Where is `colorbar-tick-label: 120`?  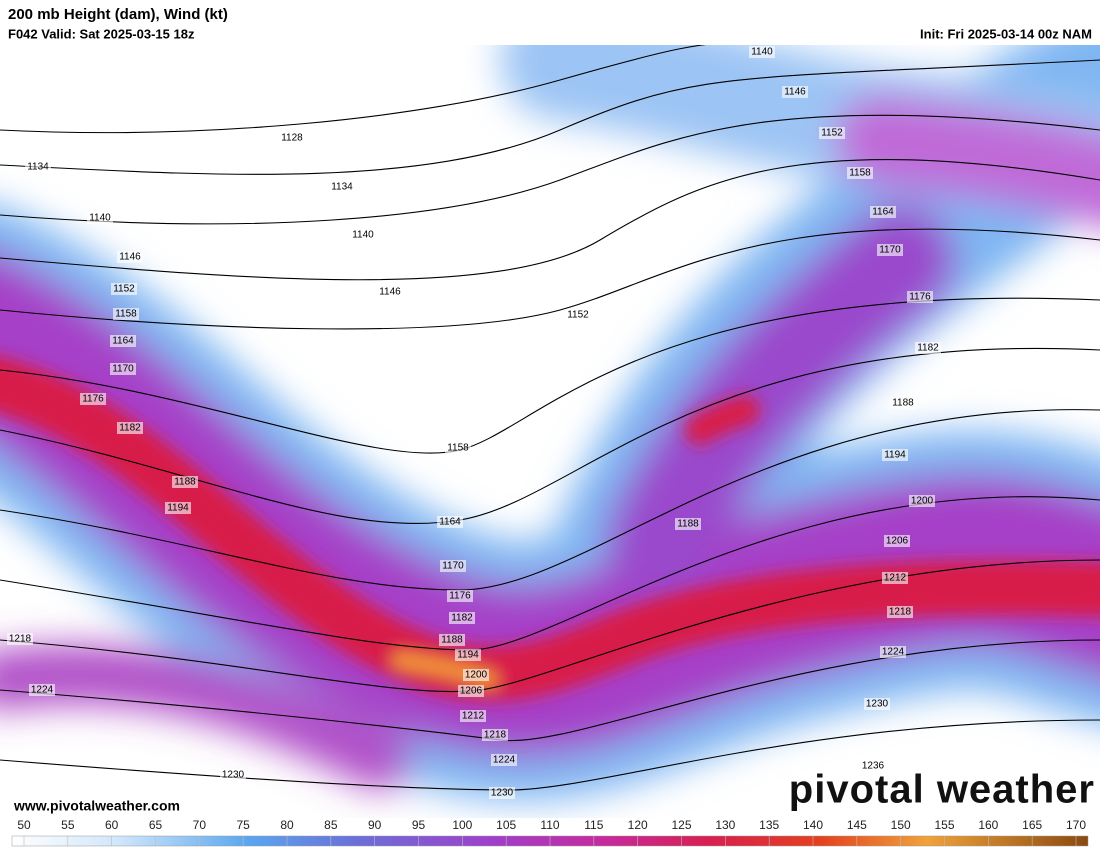 colorbar-tick-label: 120 is located at coordinates (638, 825).